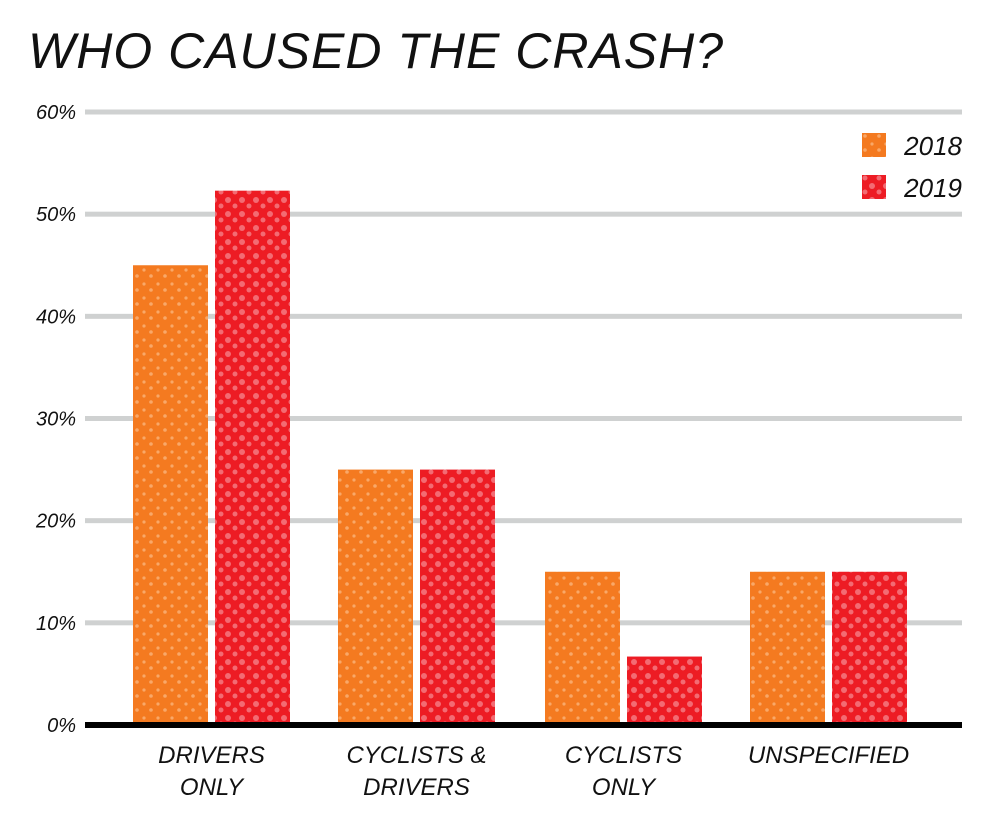 Image resolution: width=1000 pixels, height=822 pixels. What do you see at coordinates (56, 113) in the screenshot?
I see `y-tick-label: 60%` at bounding box center [56, 113].